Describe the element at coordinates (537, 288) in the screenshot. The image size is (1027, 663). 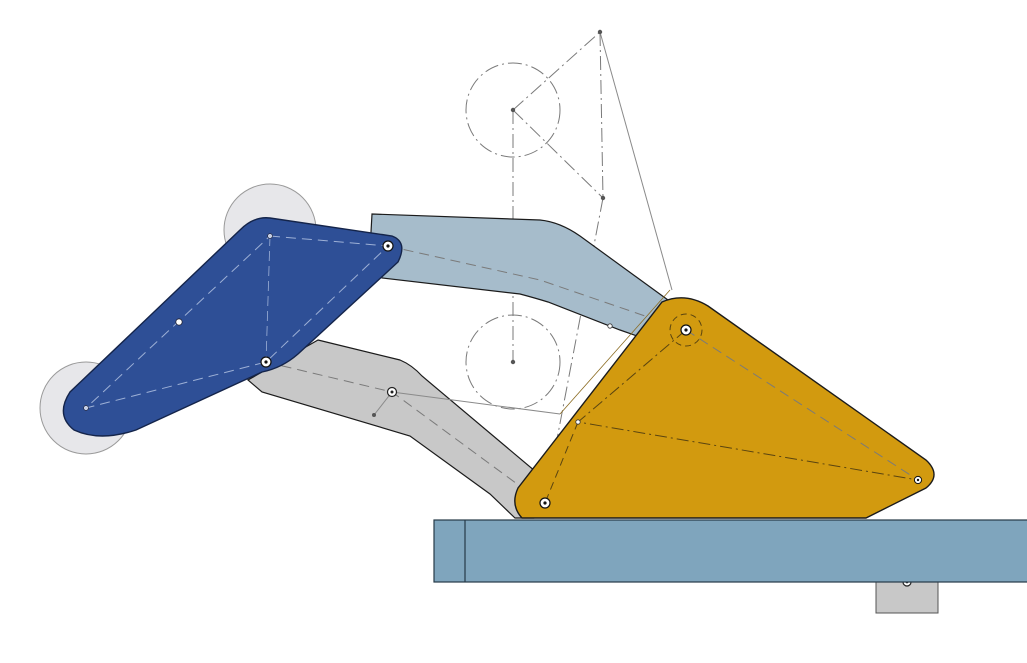
I see `upper-link-centerline` at that location.